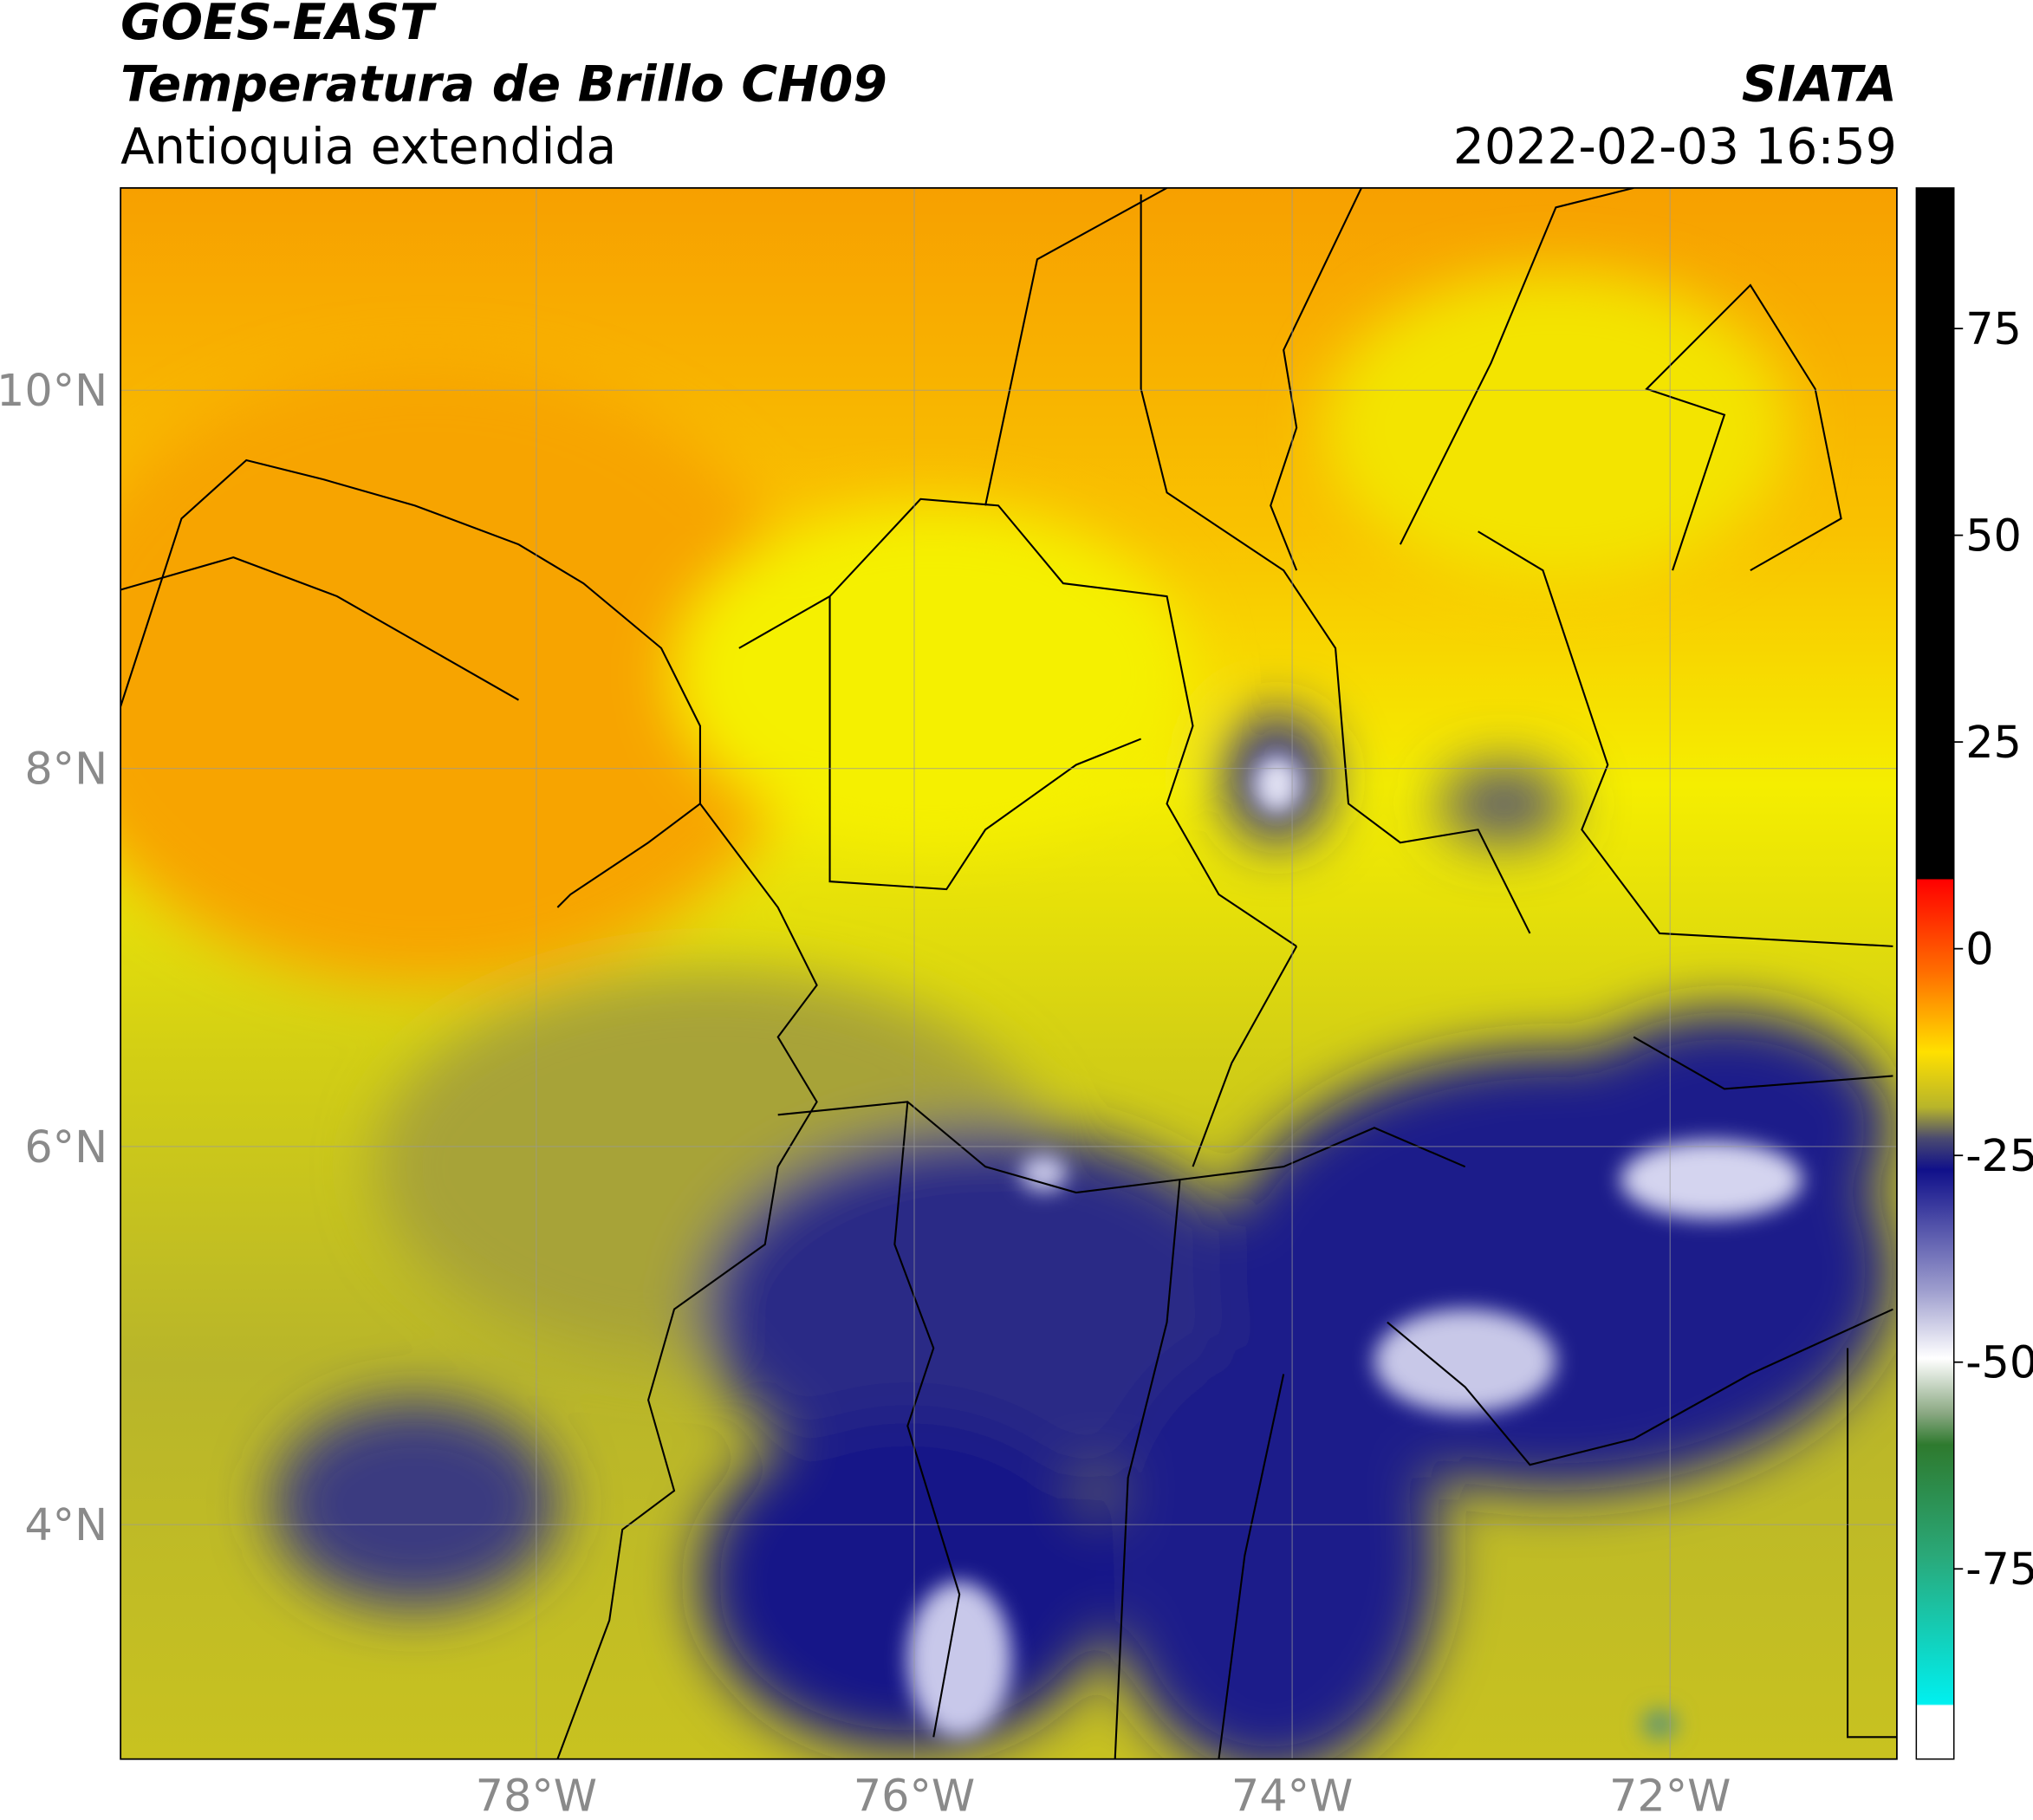  What do you see at coordinates (53, 390) in the screenshot?
I see `lat-label: 10°N` at bounding box center [53, 390].